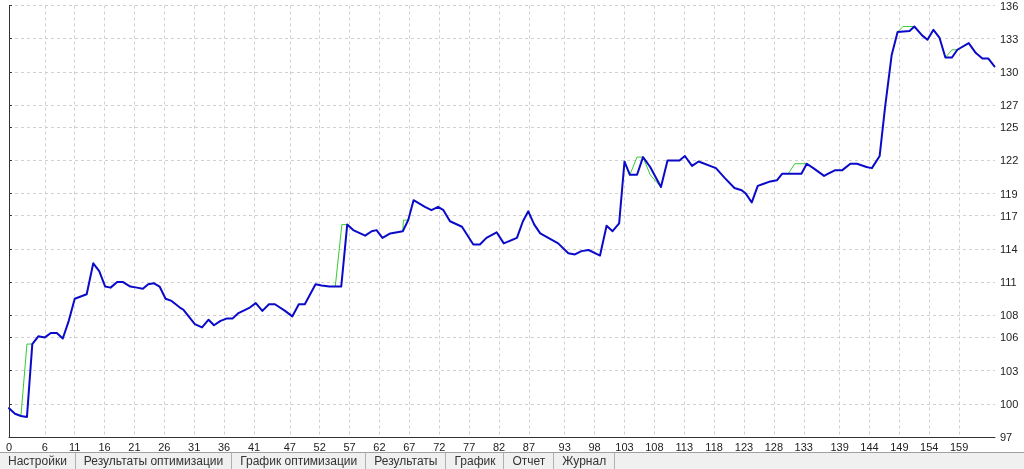  I want to click on x-tick-label: 16, so click(104, 446).